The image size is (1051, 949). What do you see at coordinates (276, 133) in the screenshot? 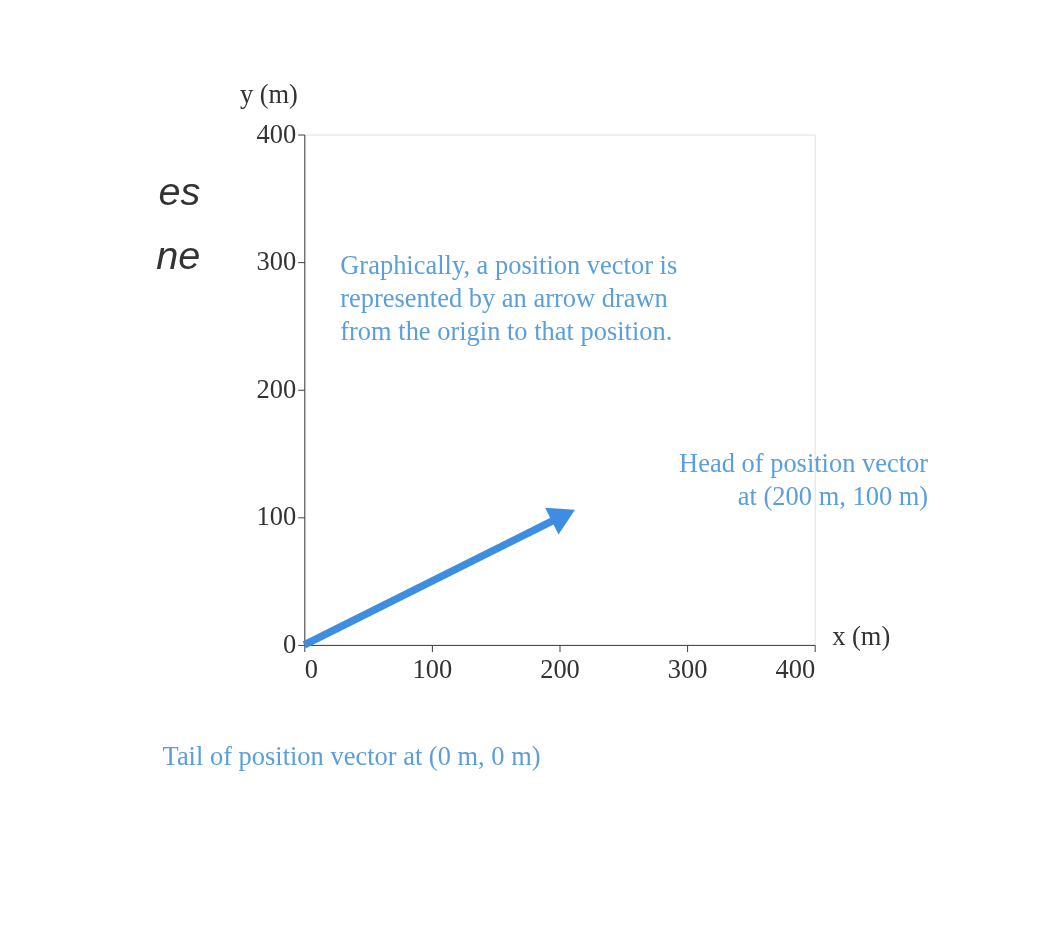
I see `y-tick-label: 400` at bounding box center [276, 133].